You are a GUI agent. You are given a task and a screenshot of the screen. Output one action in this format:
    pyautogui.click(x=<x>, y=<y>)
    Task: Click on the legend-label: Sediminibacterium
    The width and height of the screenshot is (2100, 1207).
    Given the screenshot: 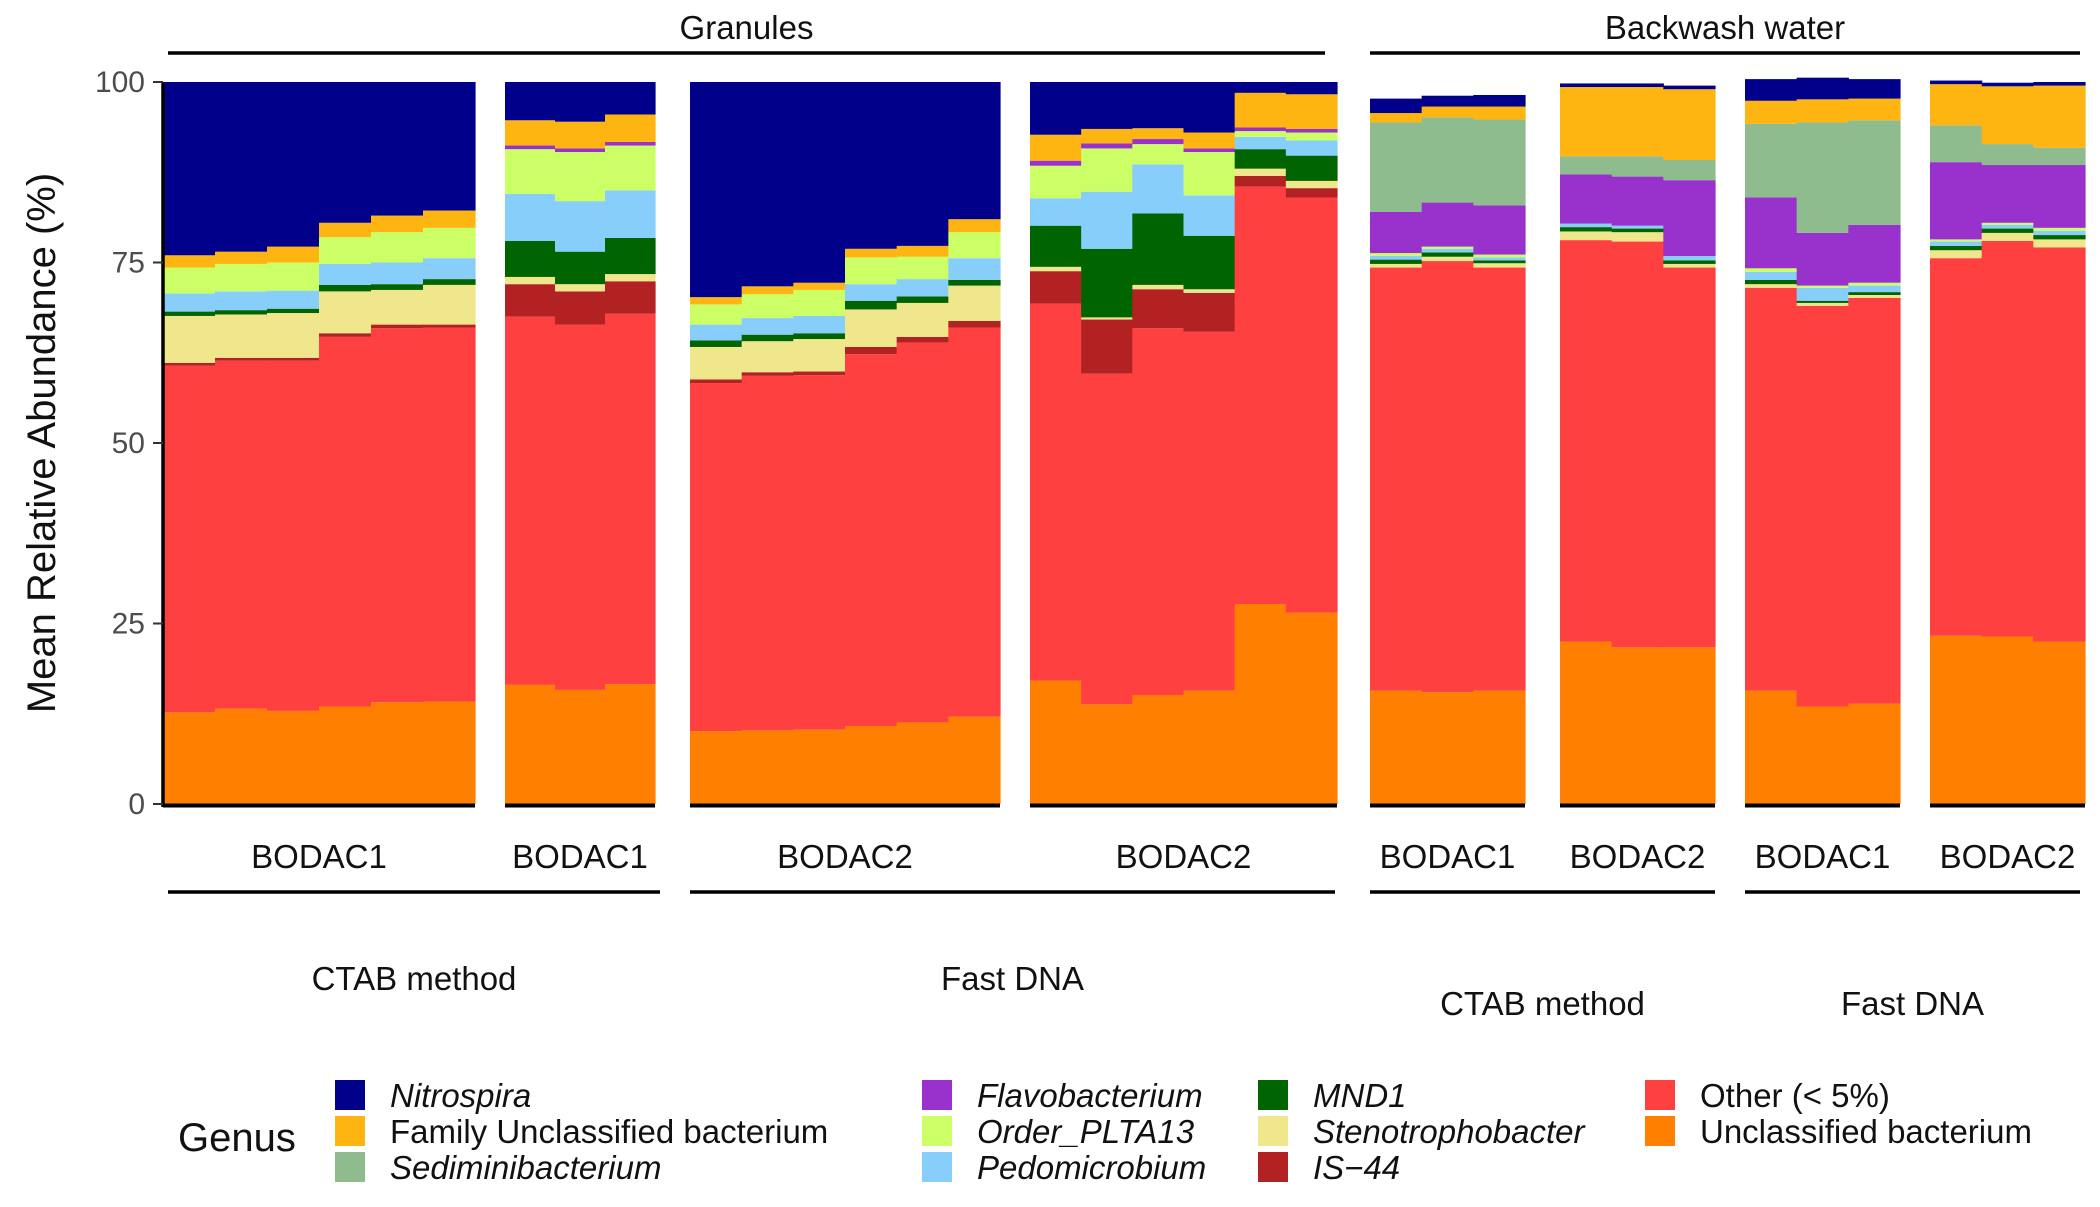 What is the action you would take?
    pyautogui.click(x=525, y=1167)
    